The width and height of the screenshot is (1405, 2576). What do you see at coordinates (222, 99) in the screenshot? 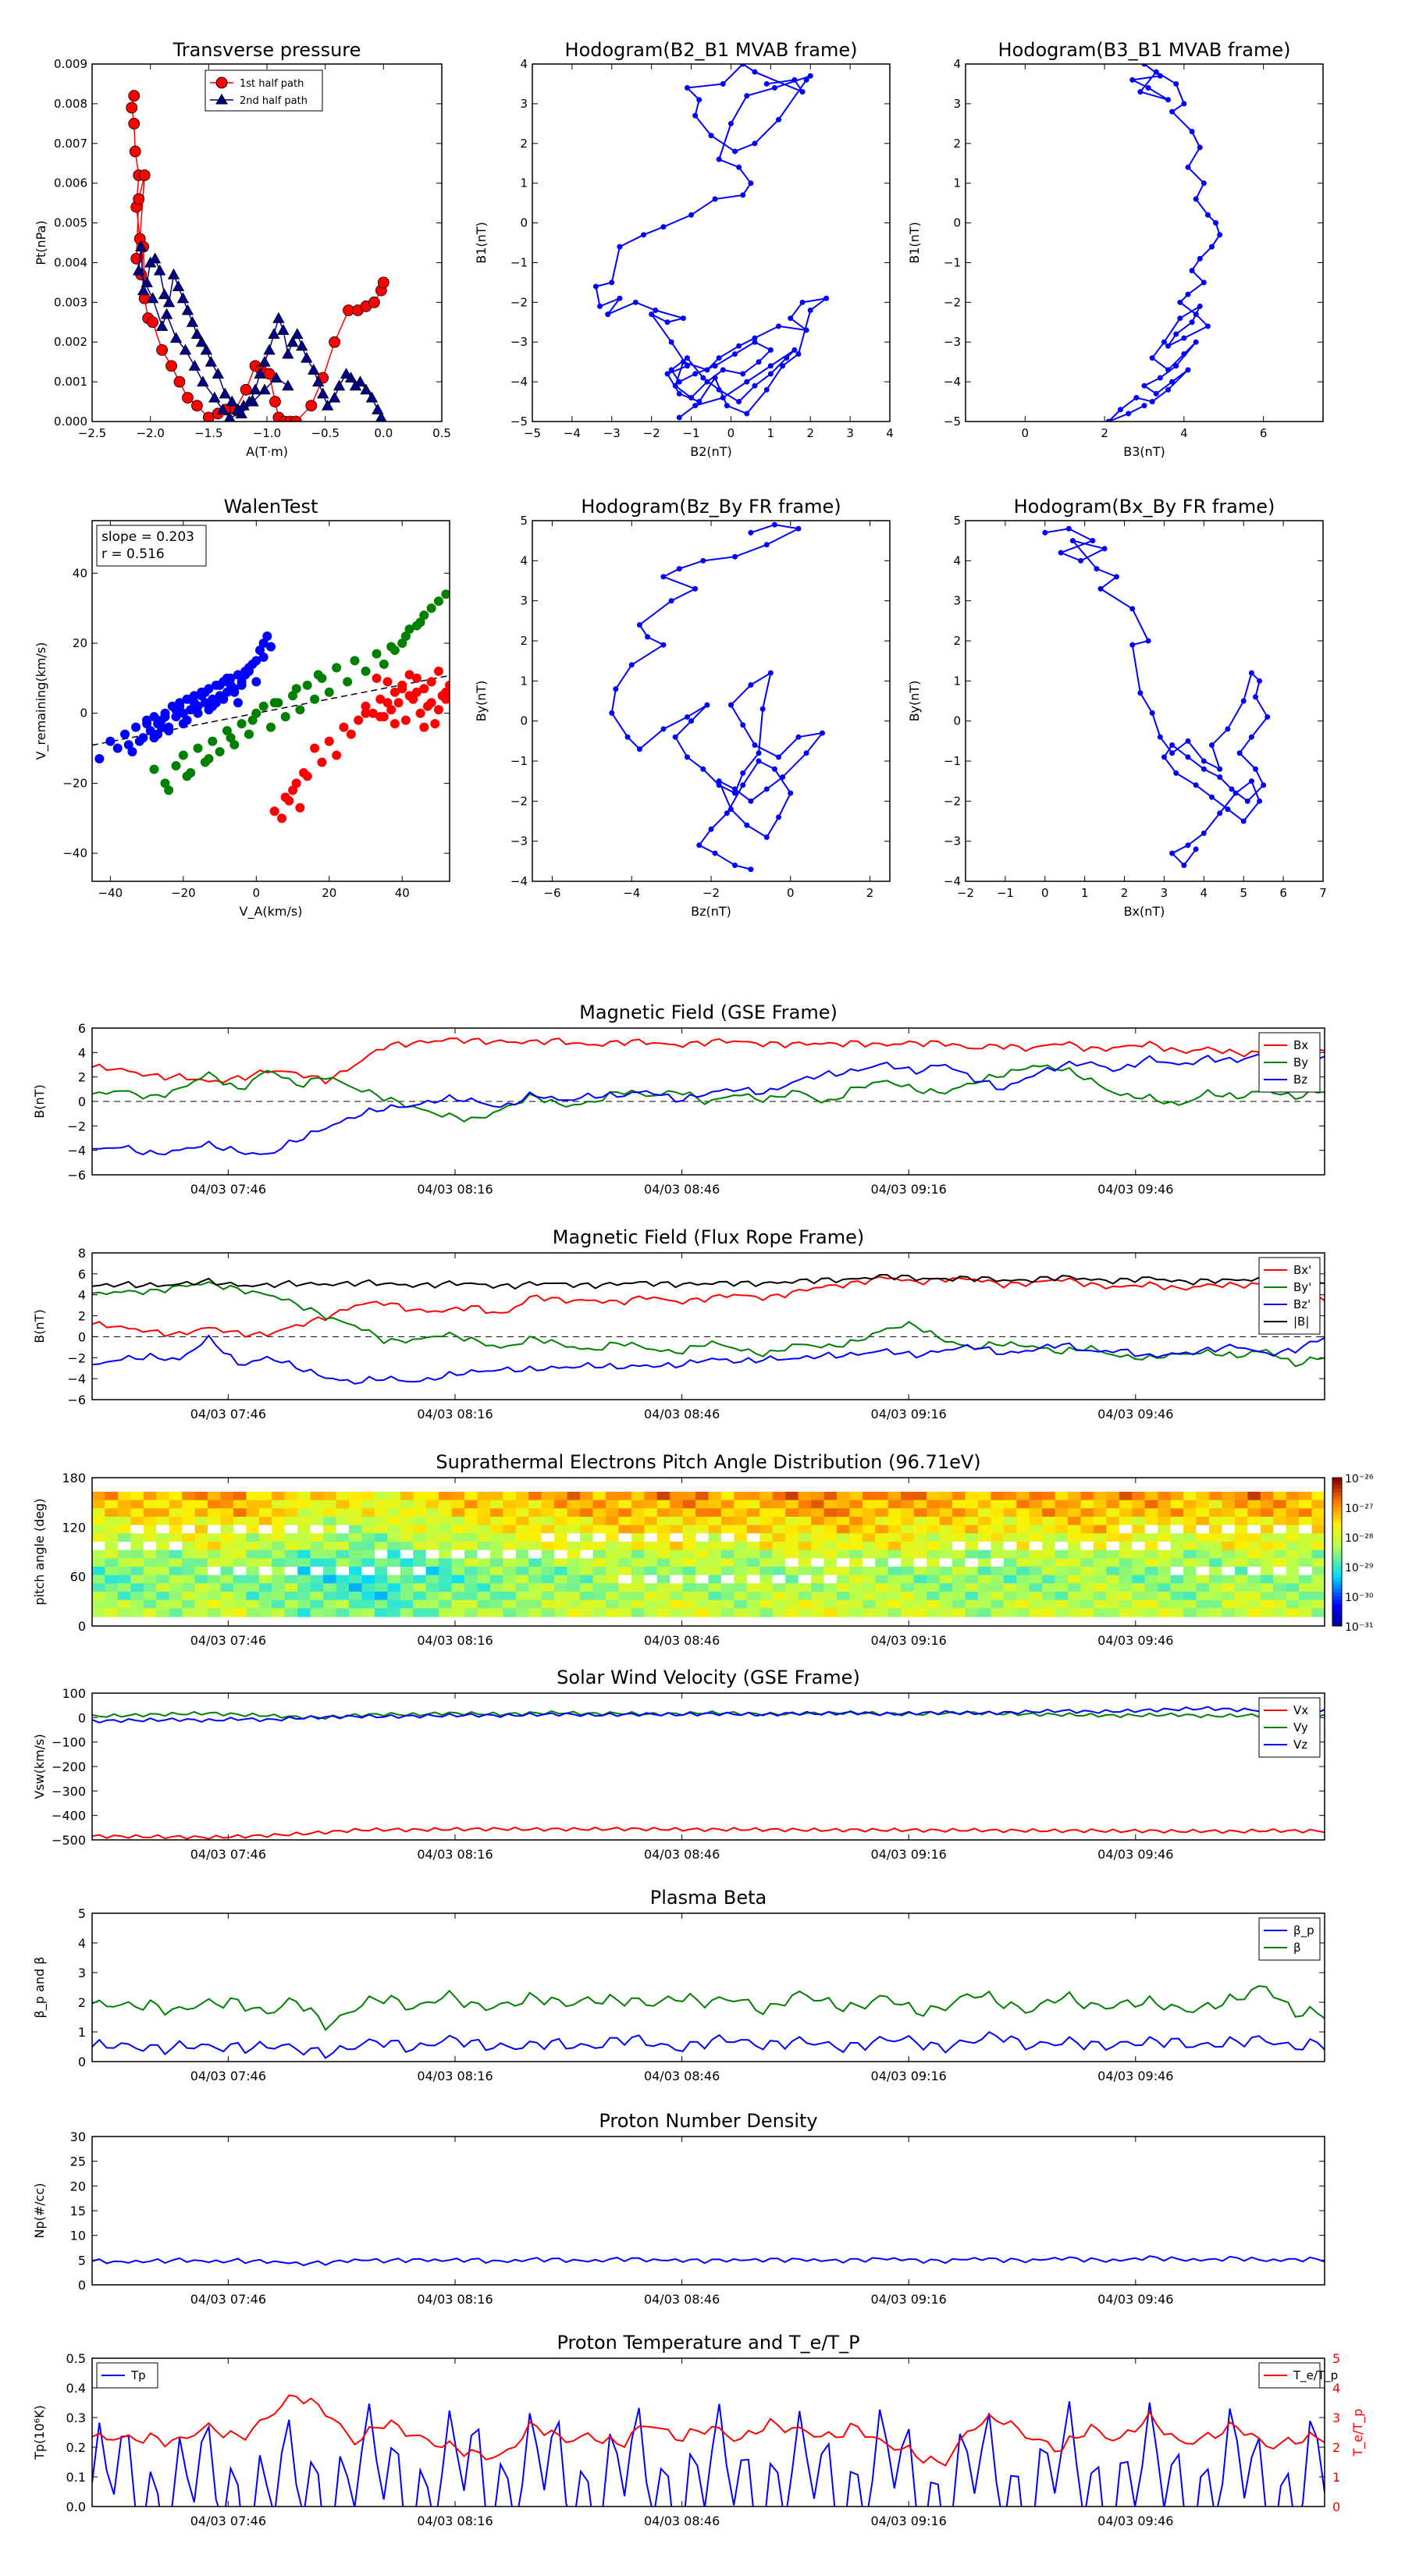
I see `legend-marker` at bounding box center [222, 99].